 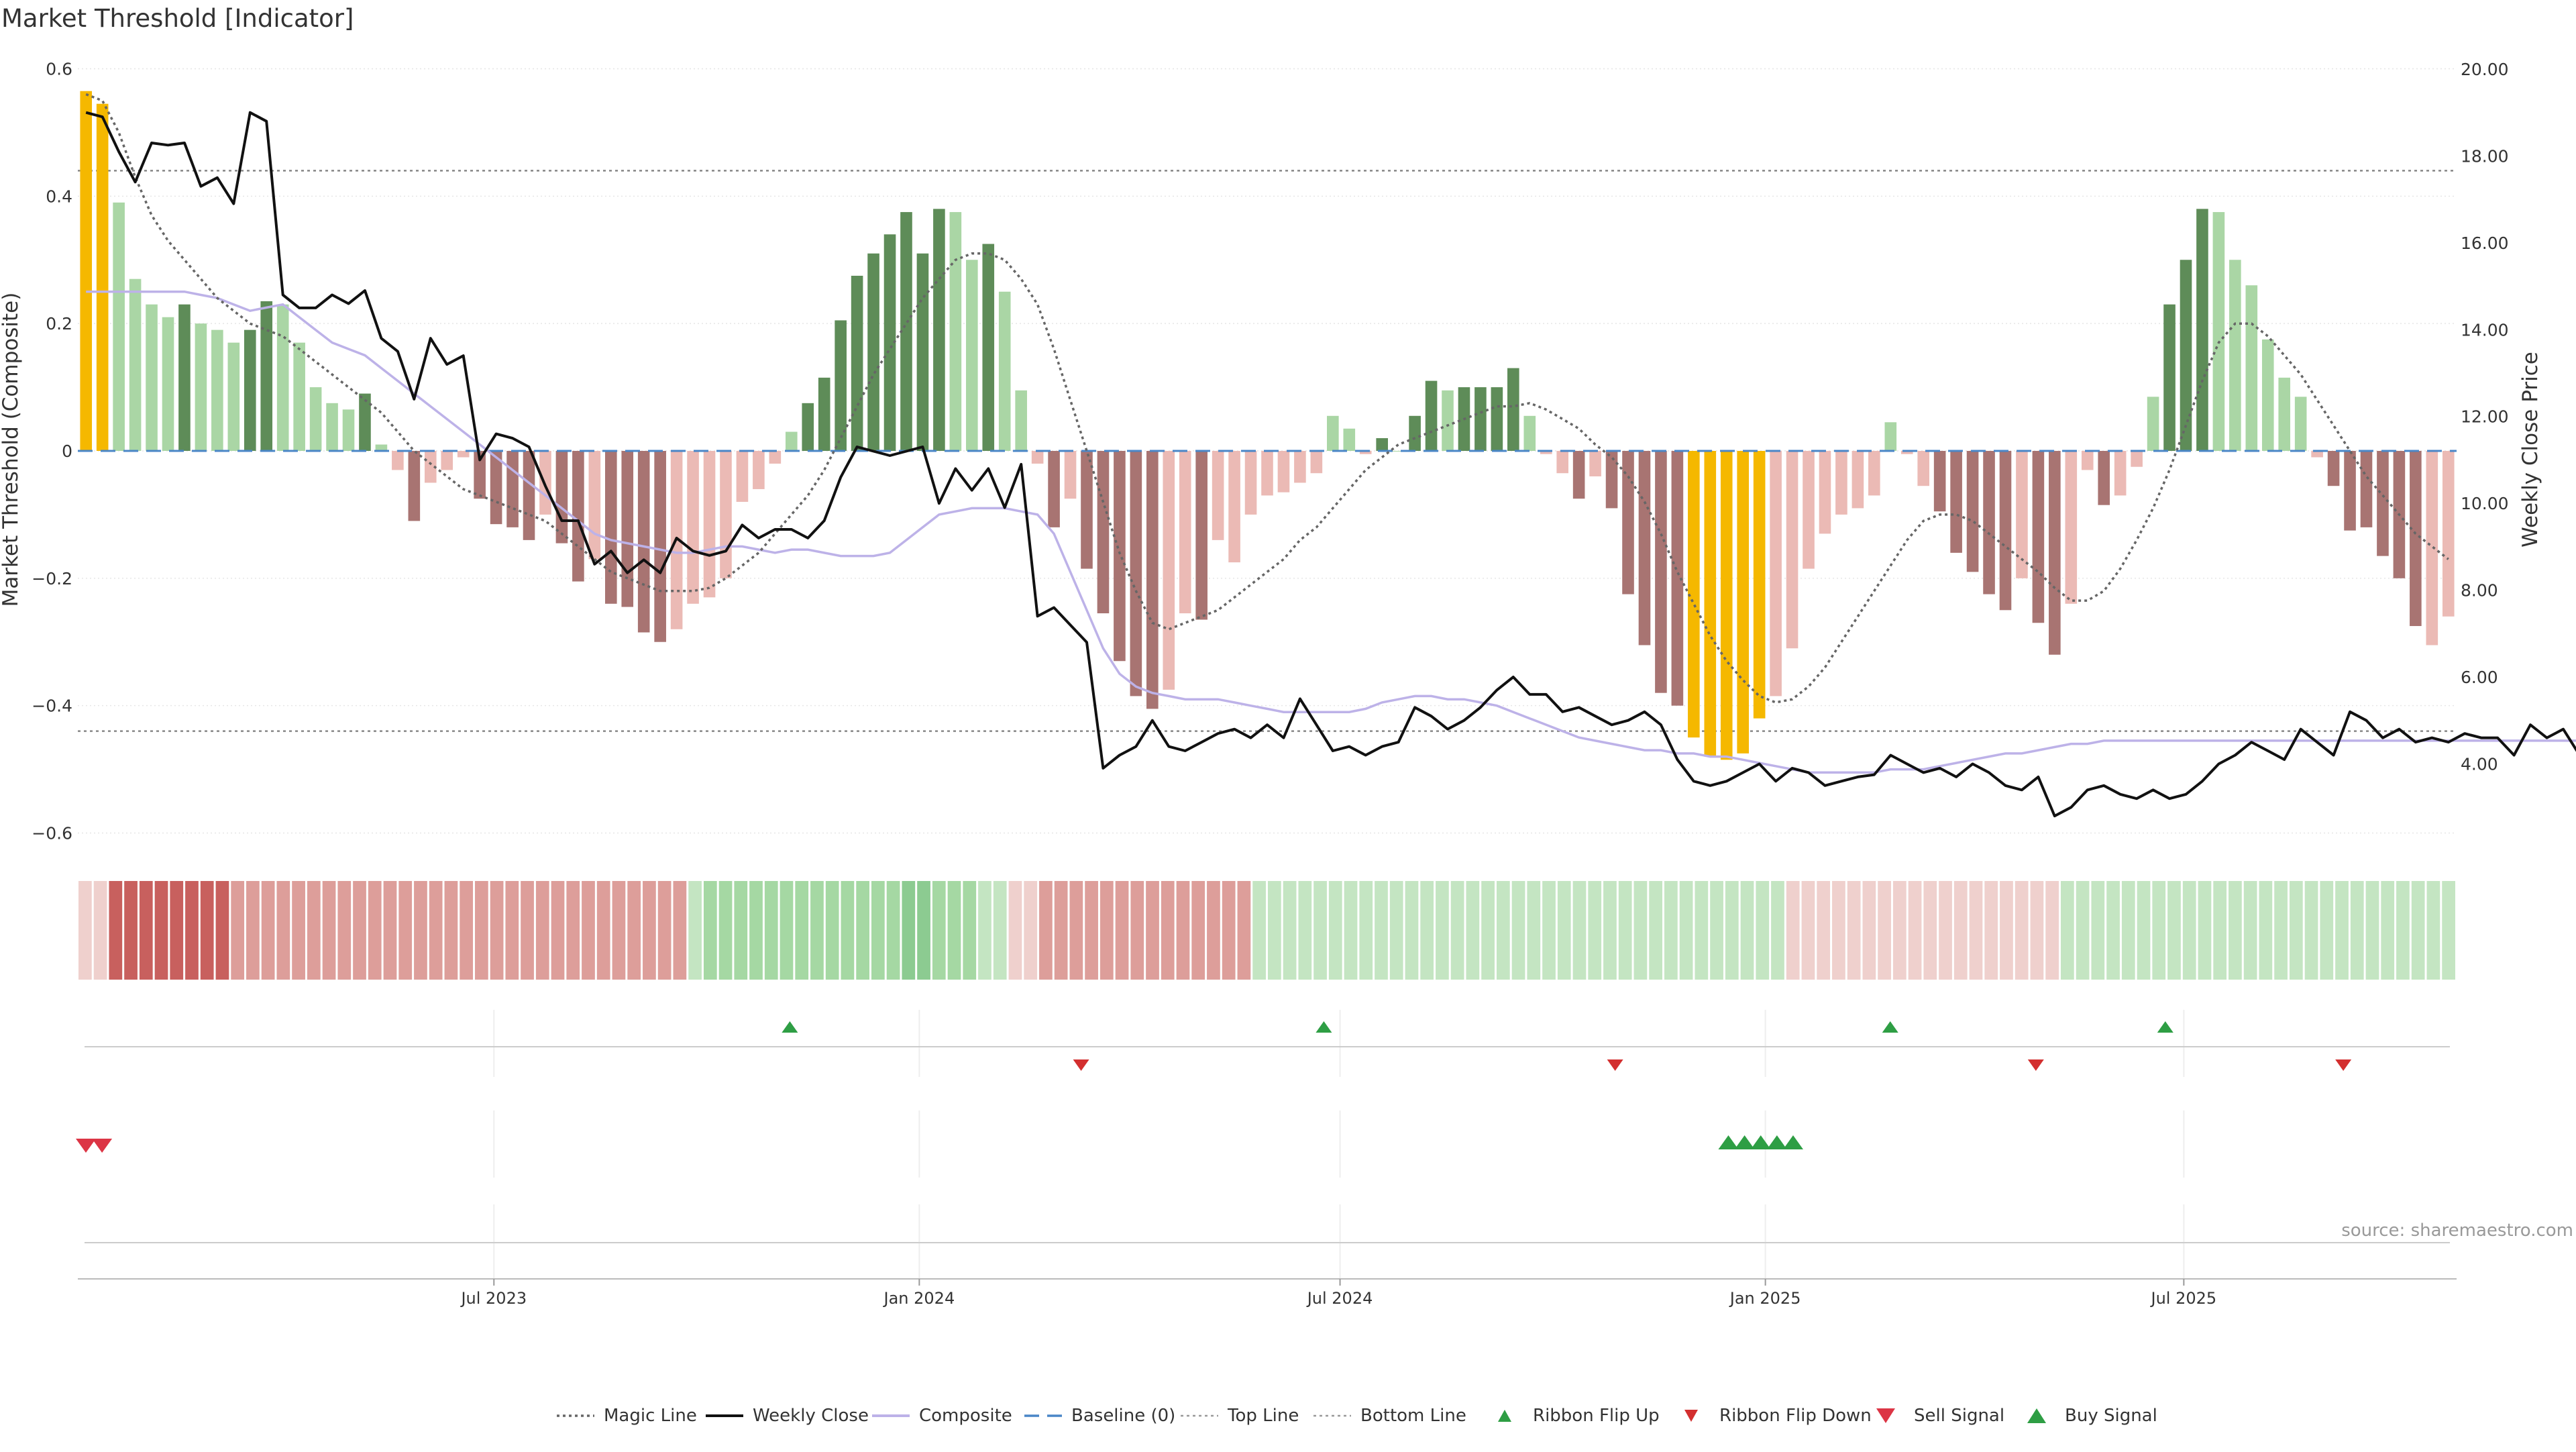 What do you see at coordinates (1596, 1416) in the screenshot?
I see `legend-label: Ribbon Flip Up` at bounding box center [1596, 1416].